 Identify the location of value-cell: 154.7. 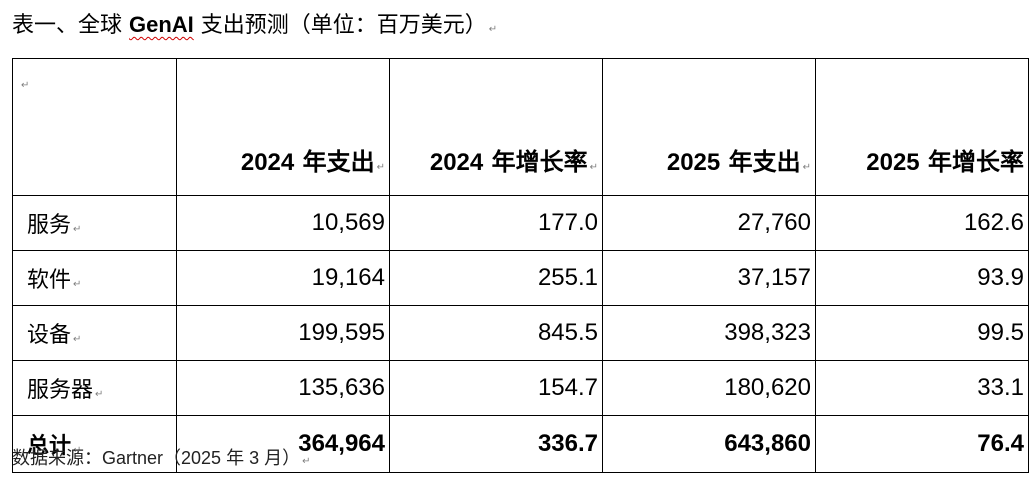
(496, 388).